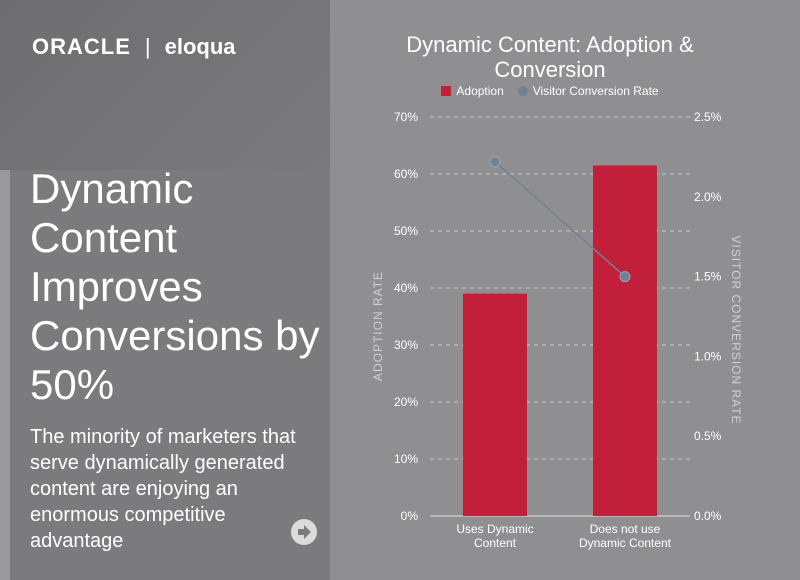 This screenshot has height=580, width=800. Describe the element at coordinates (406, 345) in the screenshot. I see `y-tick-label: 30%` at that location.